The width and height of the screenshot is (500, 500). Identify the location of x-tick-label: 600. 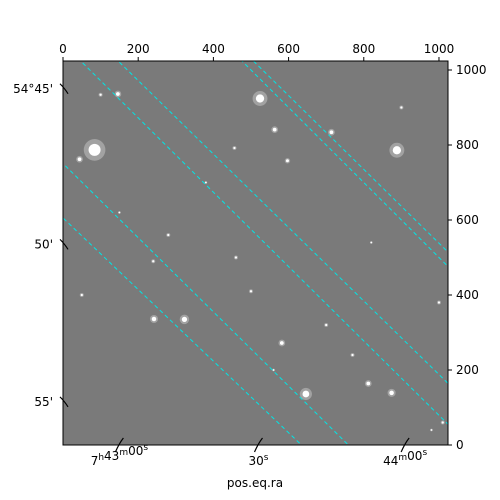
(288, 49).